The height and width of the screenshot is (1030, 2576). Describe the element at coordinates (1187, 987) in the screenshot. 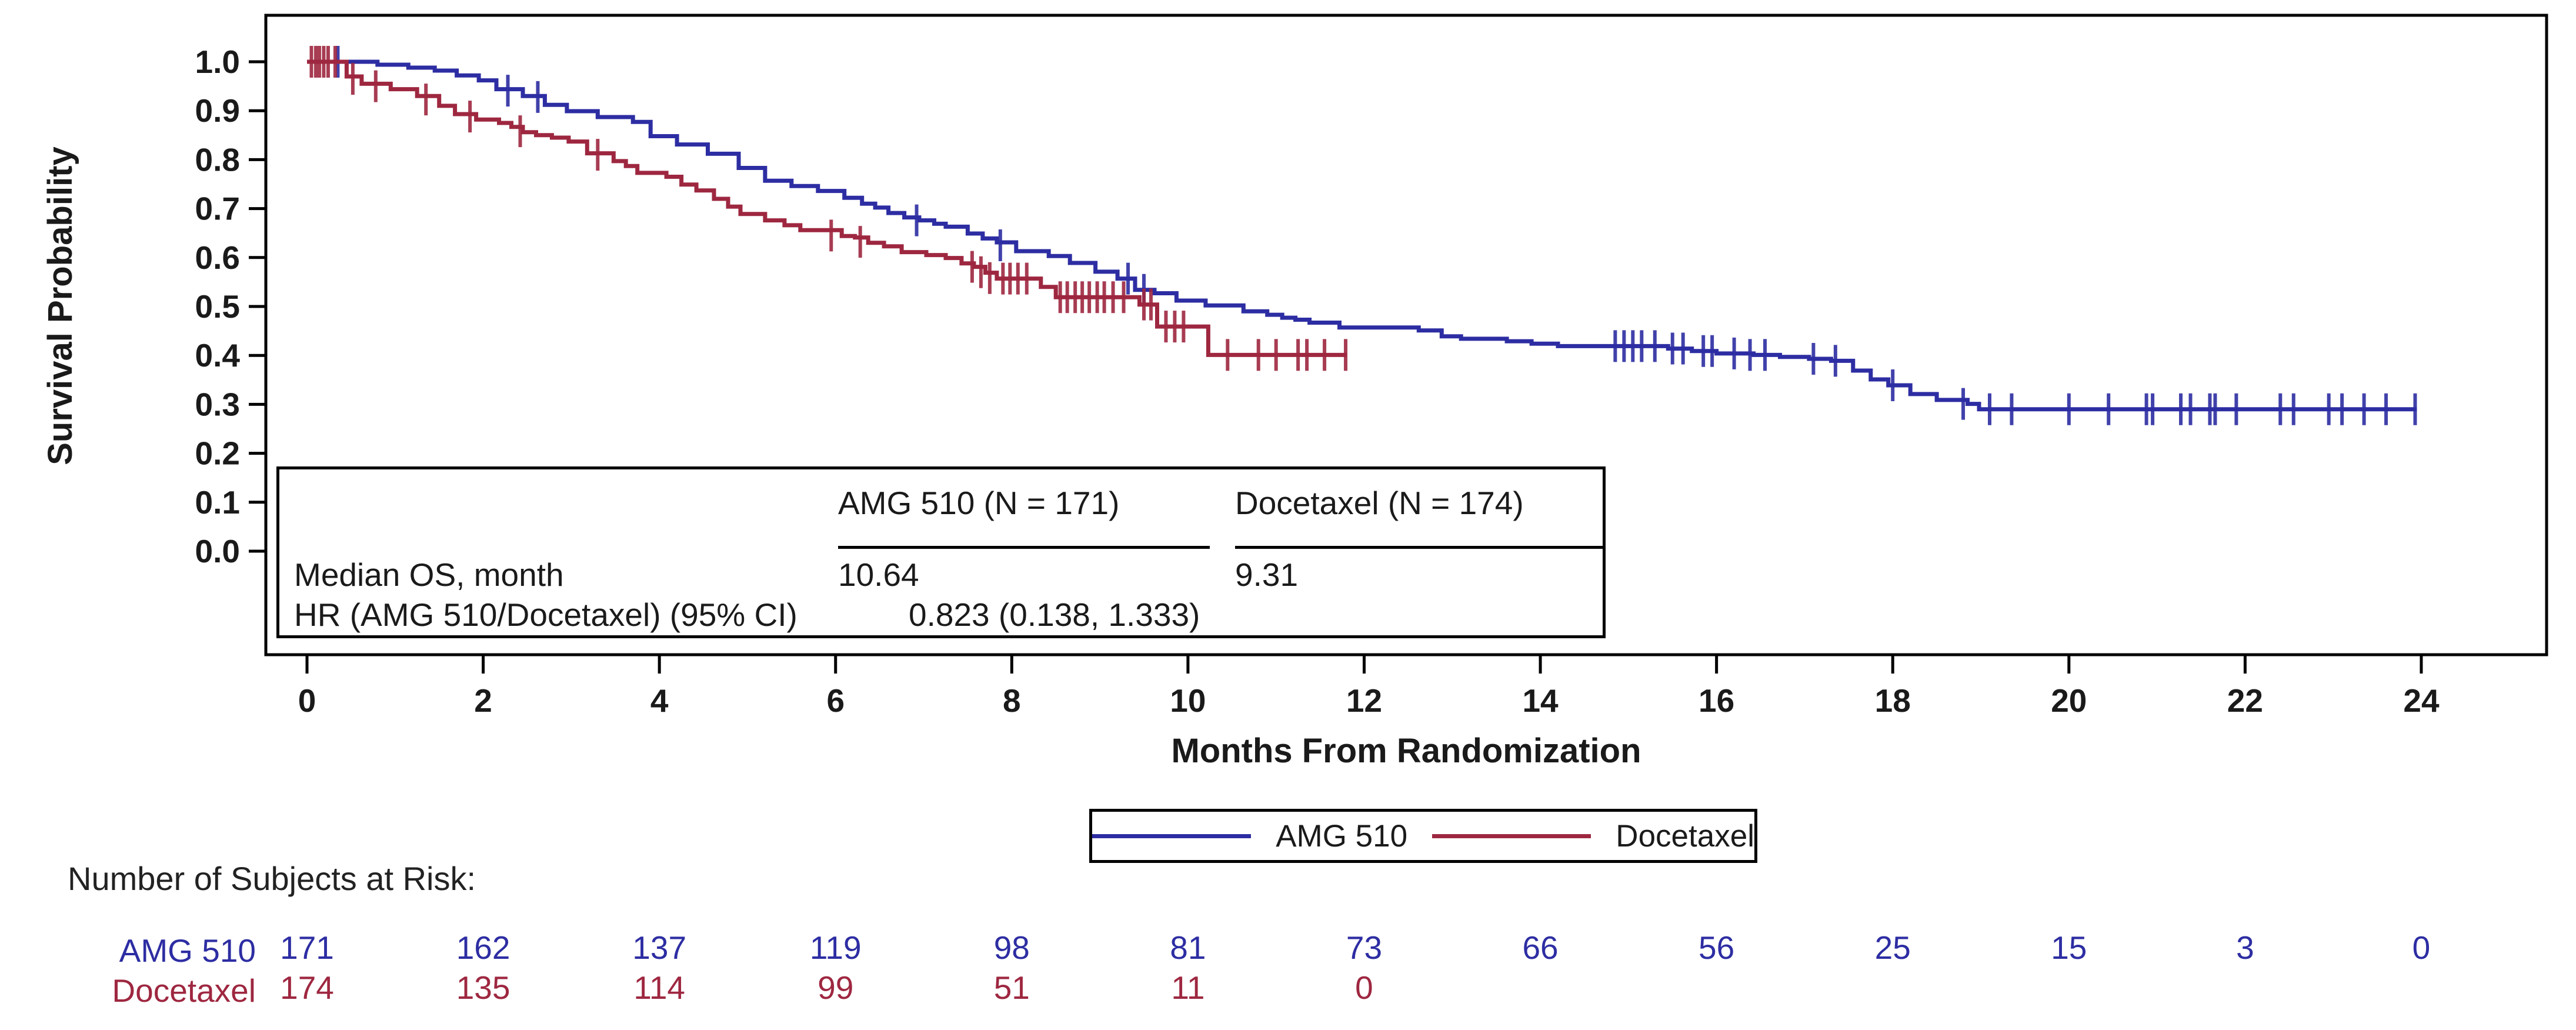

I see `at-risk-count: 11` at that location.